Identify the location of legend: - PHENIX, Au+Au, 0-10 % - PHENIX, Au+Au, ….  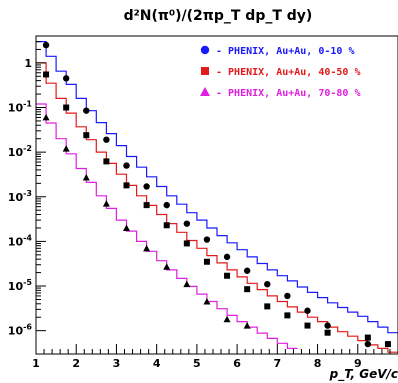
(280, 72).